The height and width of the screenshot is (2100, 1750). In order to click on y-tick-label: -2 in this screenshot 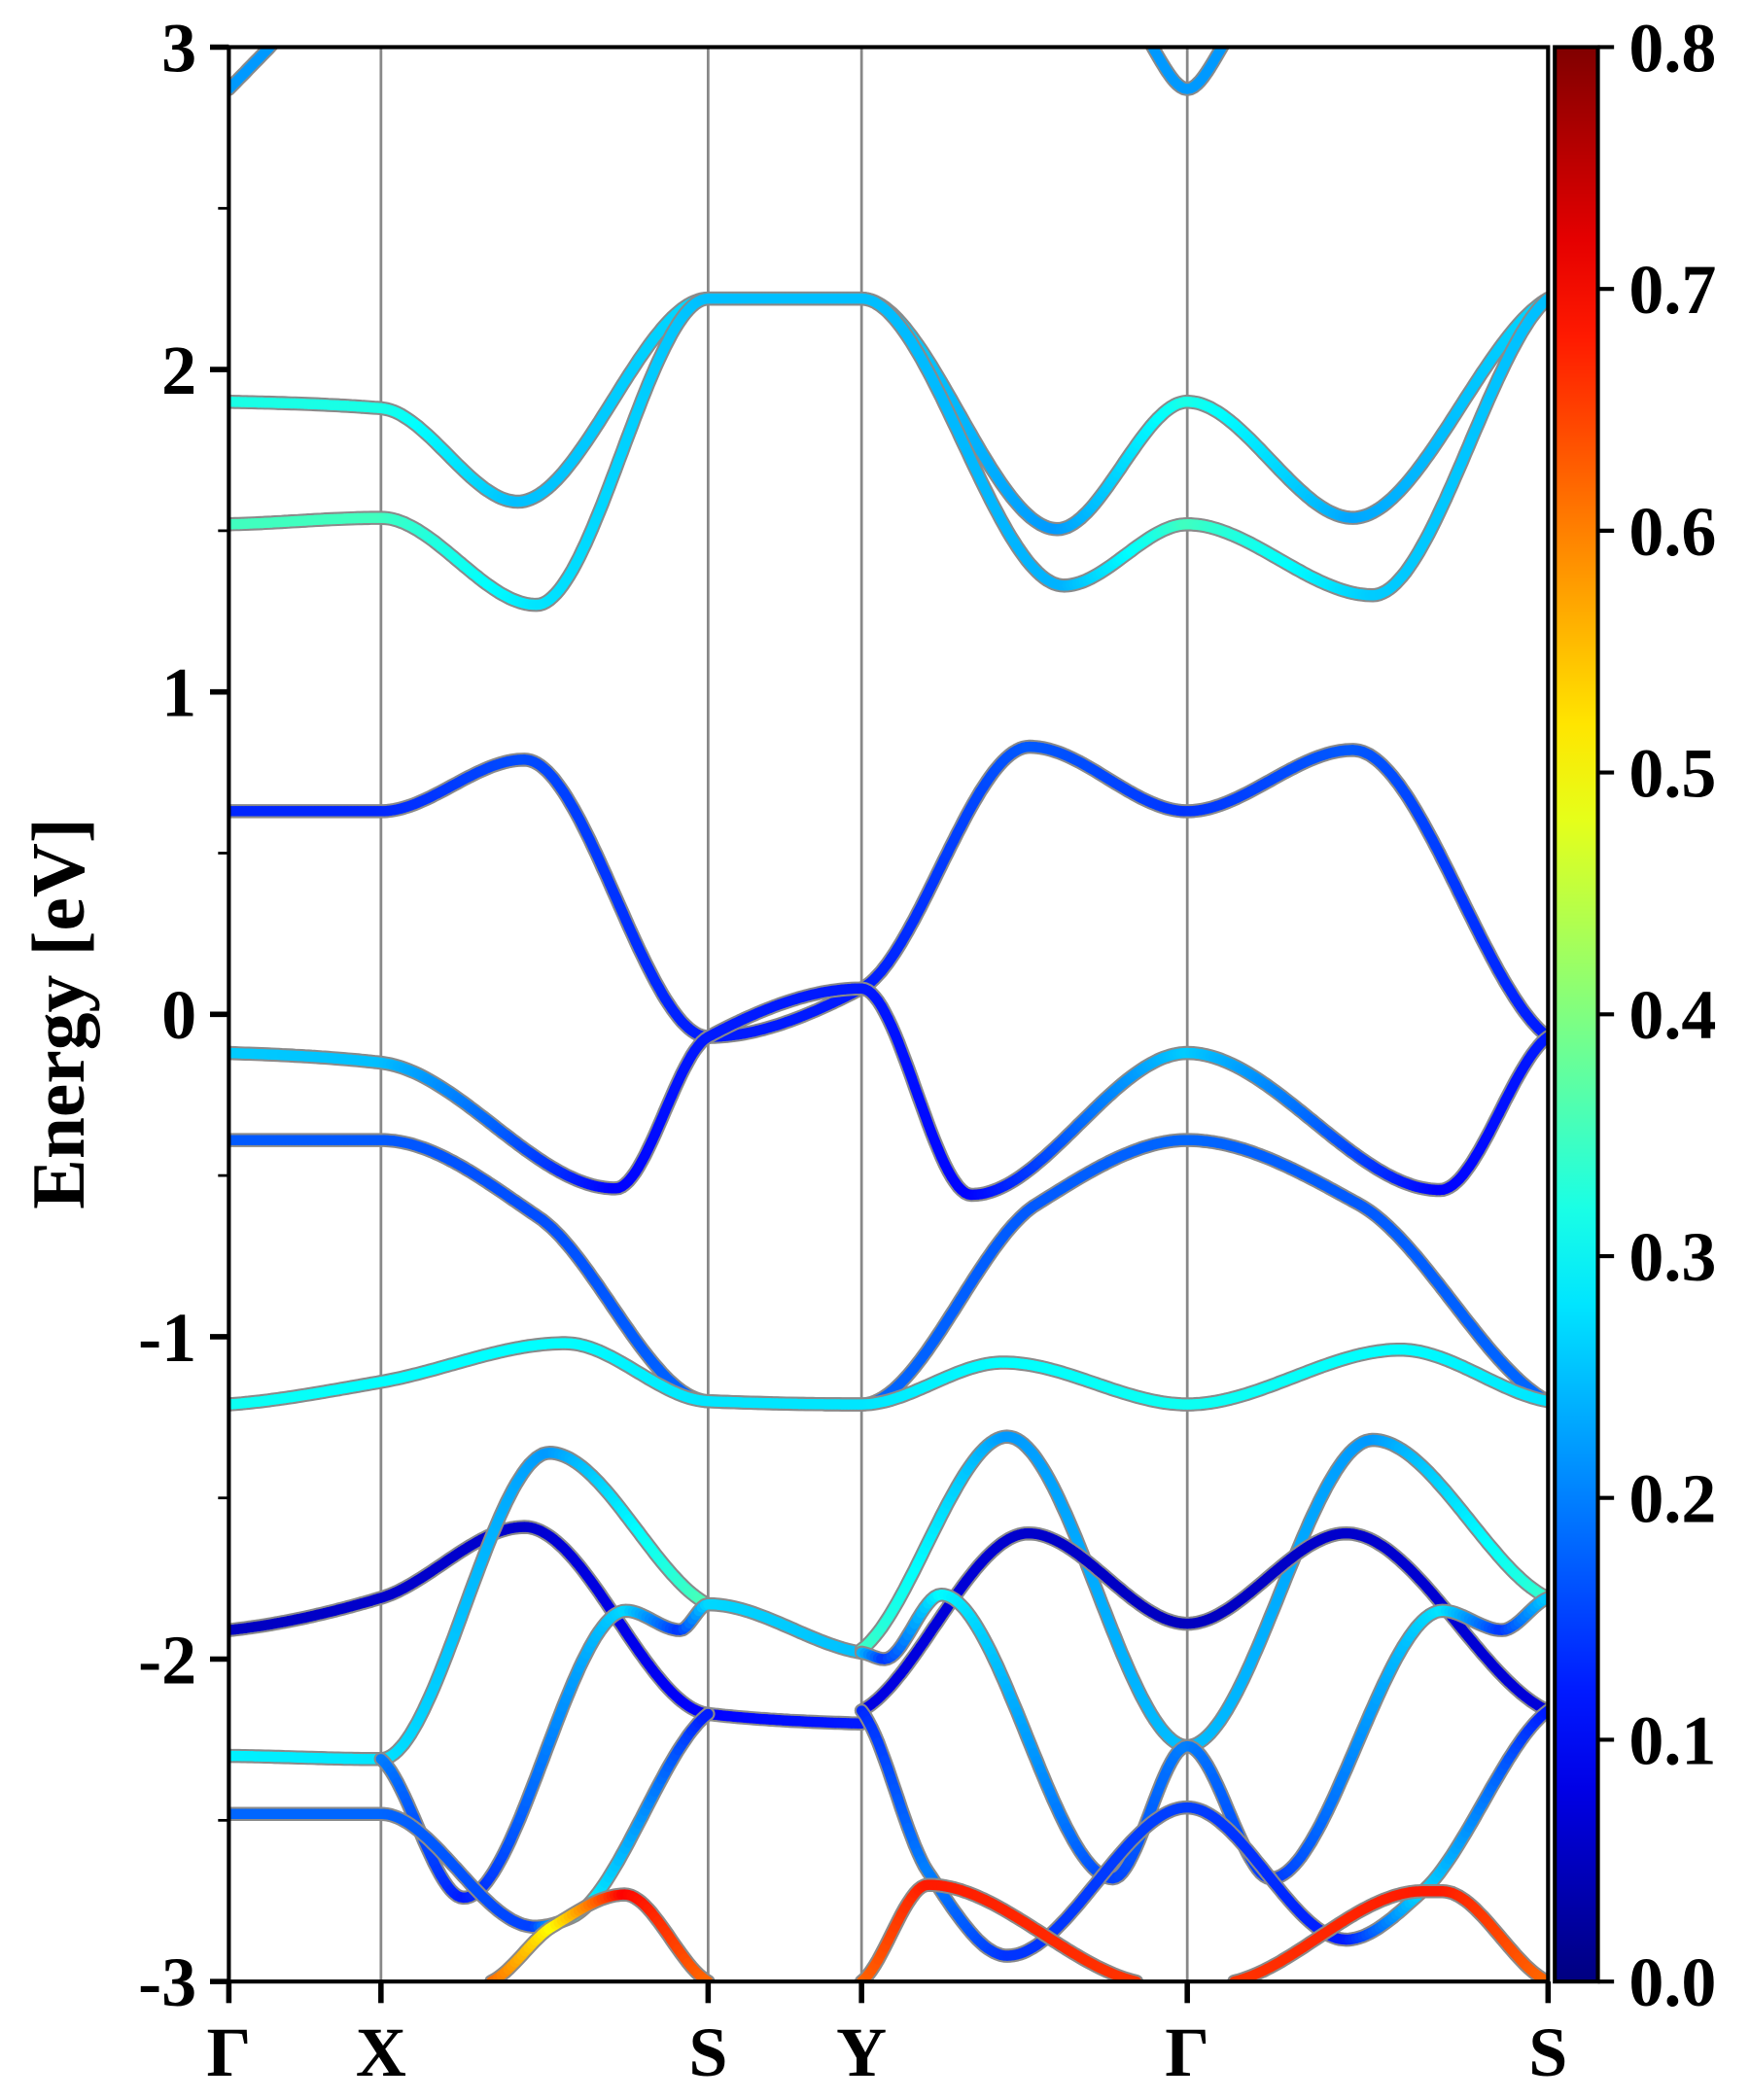, I will do `click(167, 1659)`.